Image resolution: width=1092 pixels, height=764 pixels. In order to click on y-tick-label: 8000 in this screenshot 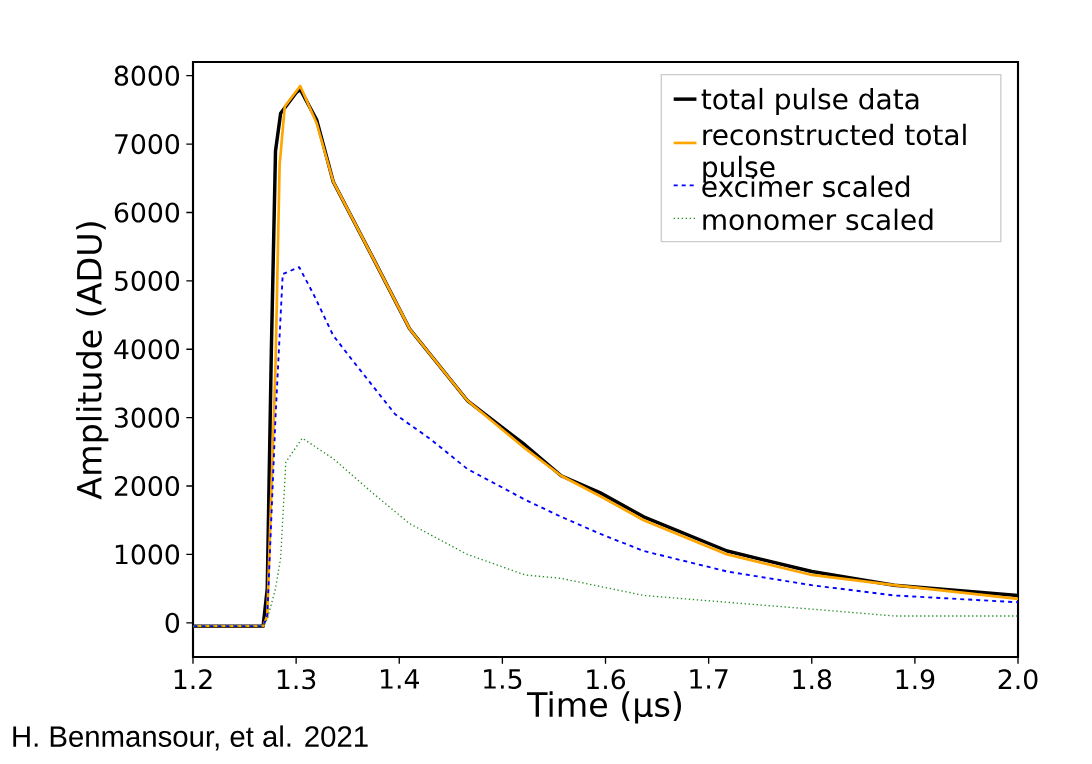, I will do `click(147, 75)`.